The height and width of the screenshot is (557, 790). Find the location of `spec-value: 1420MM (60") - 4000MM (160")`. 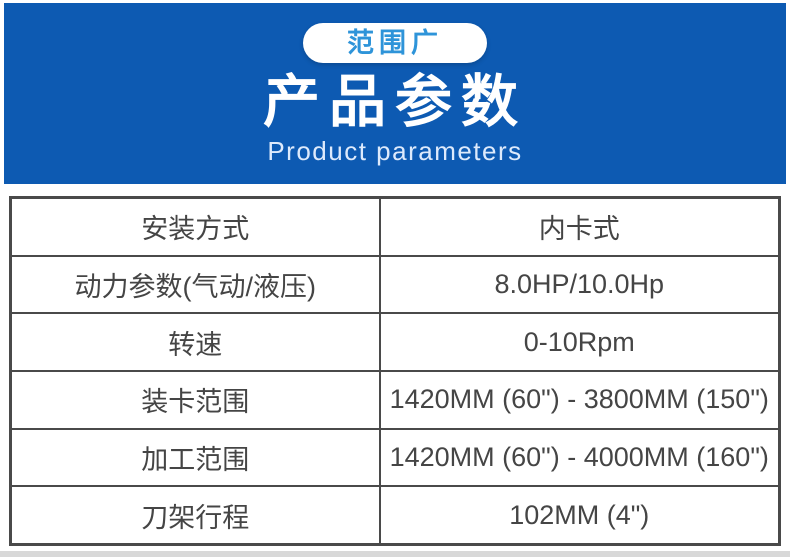

spec-value: 1420MM (60") - 4000MM (160") is located at coordinates (579, 457).